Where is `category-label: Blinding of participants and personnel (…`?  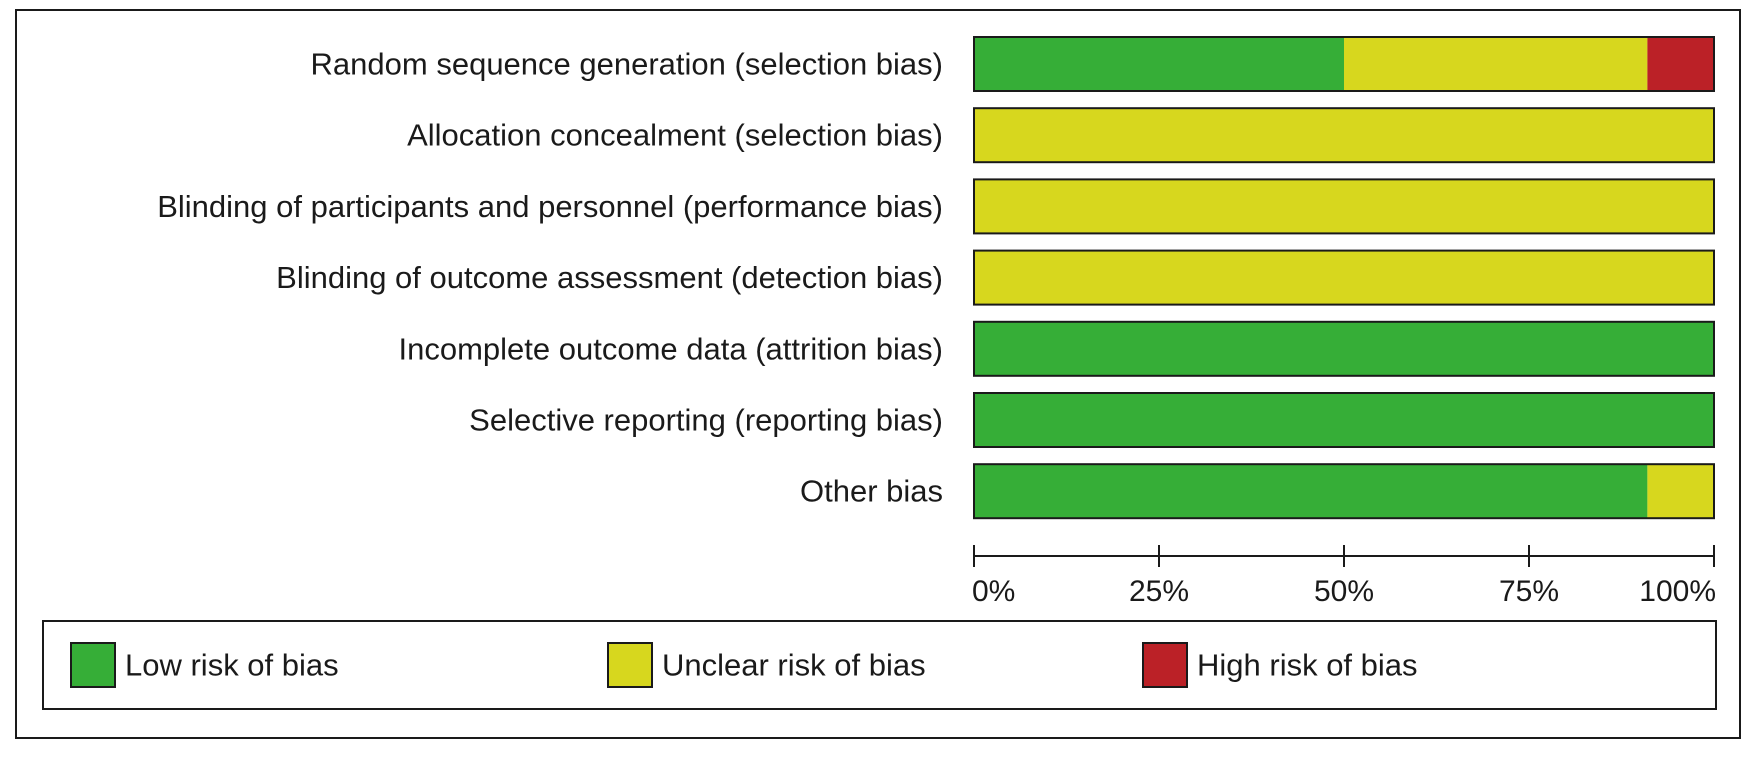
category-label: Blinding of participants and personnel (… is located at coordinates (550, 206).